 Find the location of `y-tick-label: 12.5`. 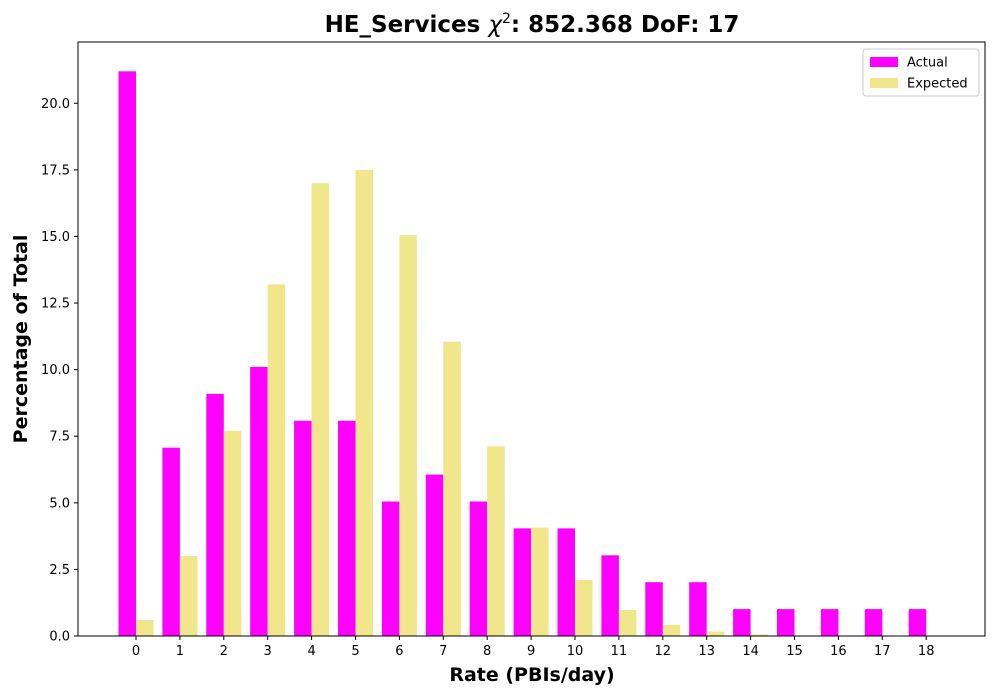

y-tick-label: 12.5 is located at coordinates (55, 304).